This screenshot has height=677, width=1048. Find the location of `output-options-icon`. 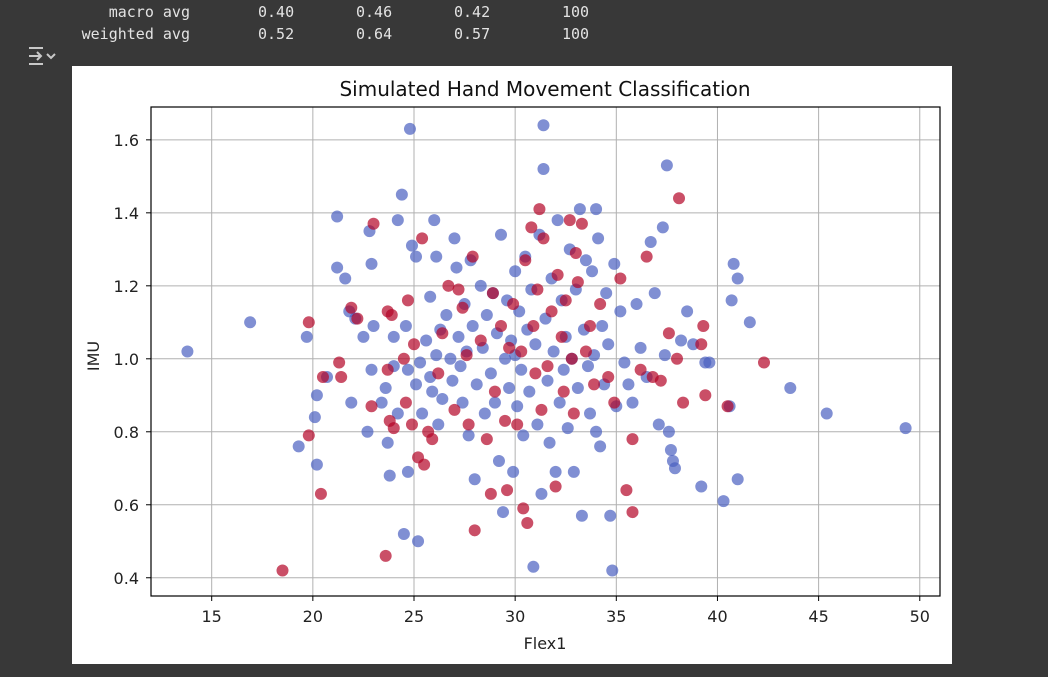

output-options-icon is located at coordinates (41, 57).